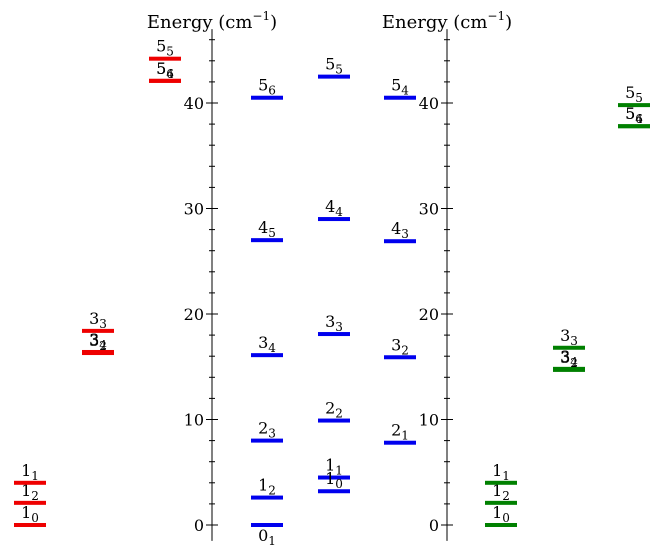 Image resolution: width=652 pixels, height=550 pixels. What do you see at coordinates (267, 229) in the screenshot?
I see `energy-level-label: 45` at bounding box center [267, 229].